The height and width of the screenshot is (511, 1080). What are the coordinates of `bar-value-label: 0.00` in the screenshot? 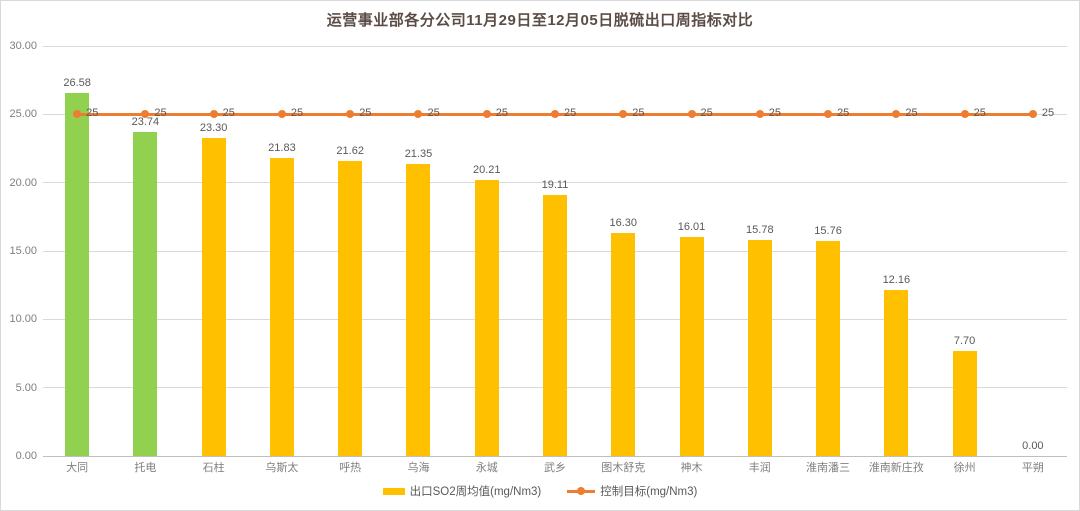 It's located at (1033, 446).